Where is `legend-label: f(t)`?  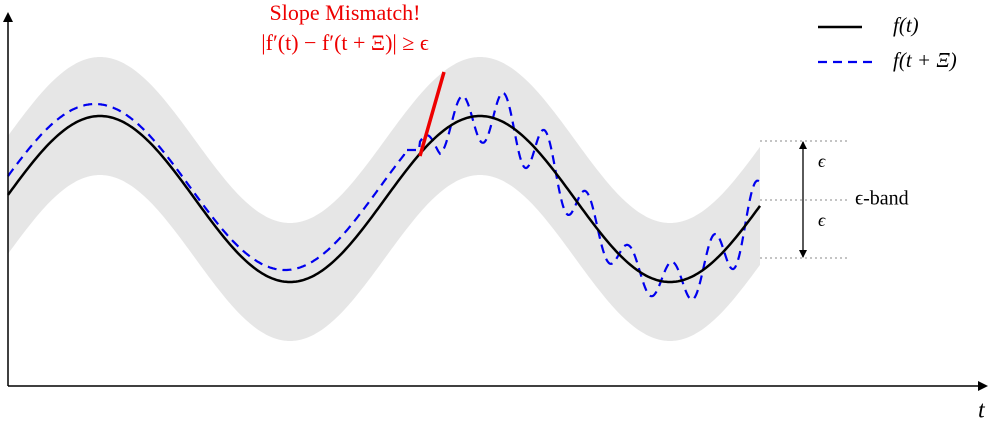
legend-label: f(t) is located at coordinates (906, 25).